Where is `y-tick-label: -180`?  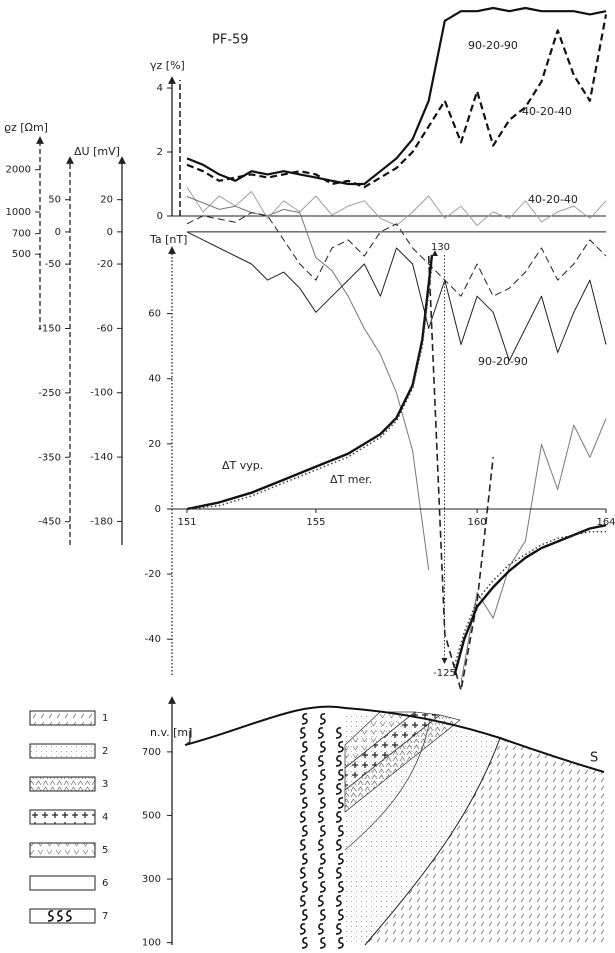
y-tick-label: -180 is located at coordinates (101, 521).